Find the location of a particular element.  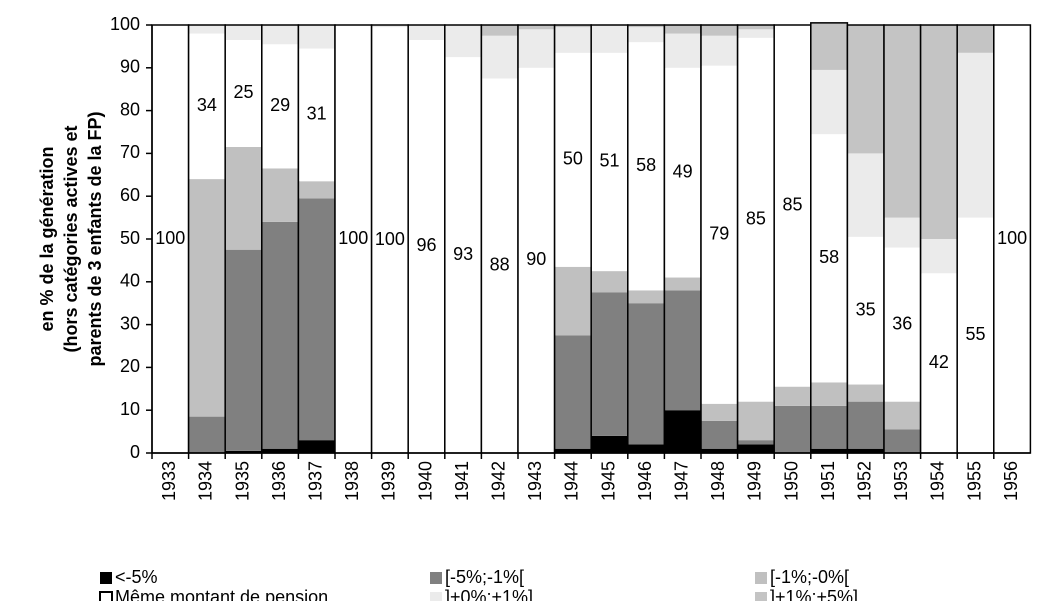

x-tick-label: 1947 is located at coordinates (681, 481).